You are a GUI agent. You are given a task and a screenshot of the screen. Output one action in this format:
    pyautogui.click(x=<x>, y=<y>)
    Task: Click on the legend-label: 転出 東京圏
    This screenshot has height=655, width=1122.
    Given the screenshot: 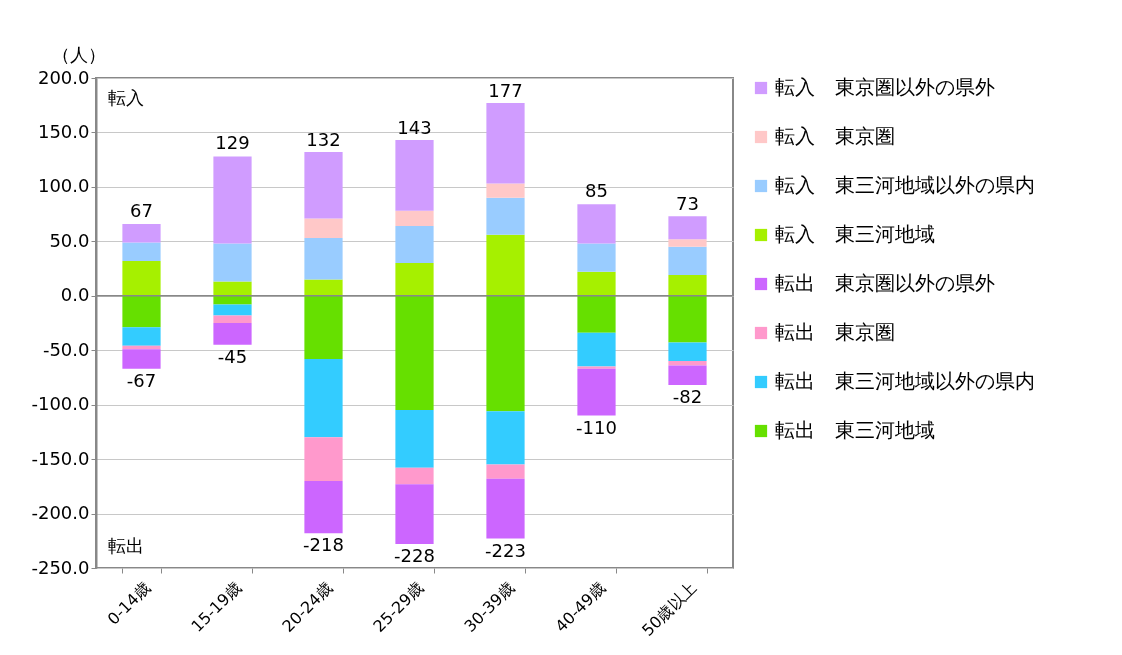 What is the action you would take?
    pyautogui.click(x=835, y=332)
    